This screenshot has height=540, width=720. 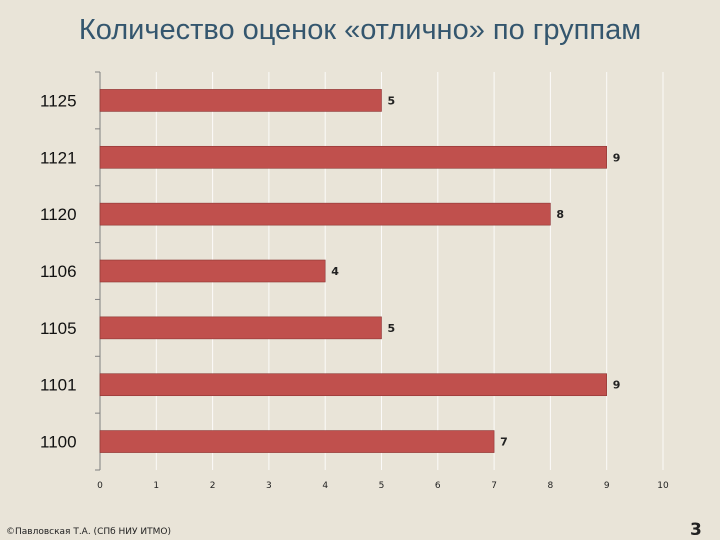 I want to click on x-tick-label: 1, so click(x=156, y=486).